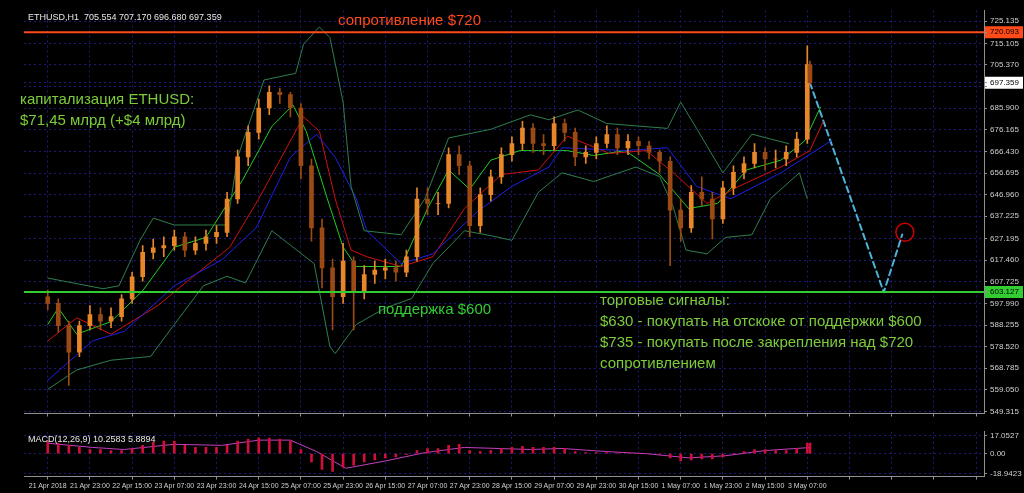 The width and height of the screenshot is (1024, 493). Describe the element at coordinates (1005, 292) in the screenshot. I see `y-tick-label: 603.127` at that location.